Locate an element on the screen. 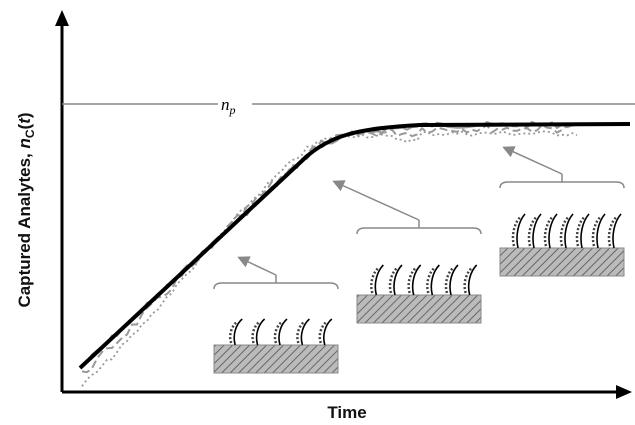 This screenshot has width=635, height=425. argument: t is located at coordinates (24, 120).